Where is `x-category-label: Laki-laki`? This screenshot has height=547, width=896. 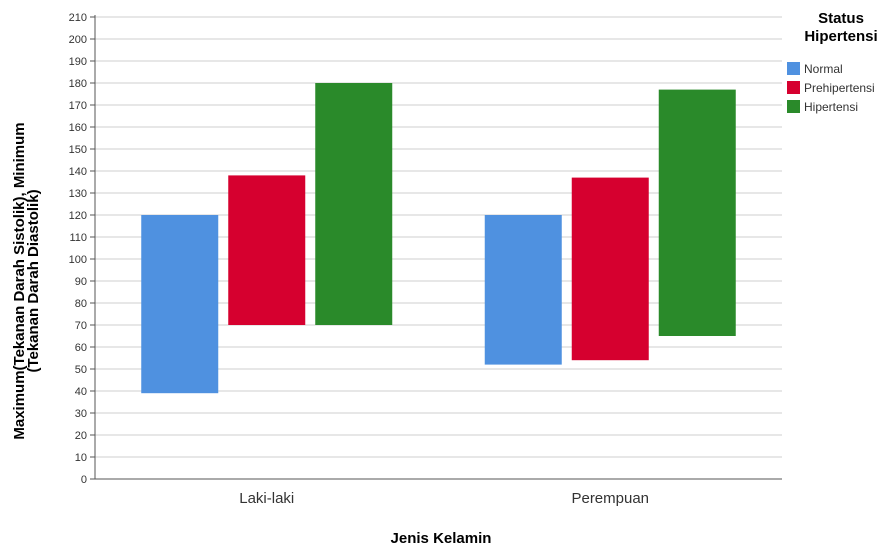
x-category-label: Laki-laki is located at coordinates (266, 498).